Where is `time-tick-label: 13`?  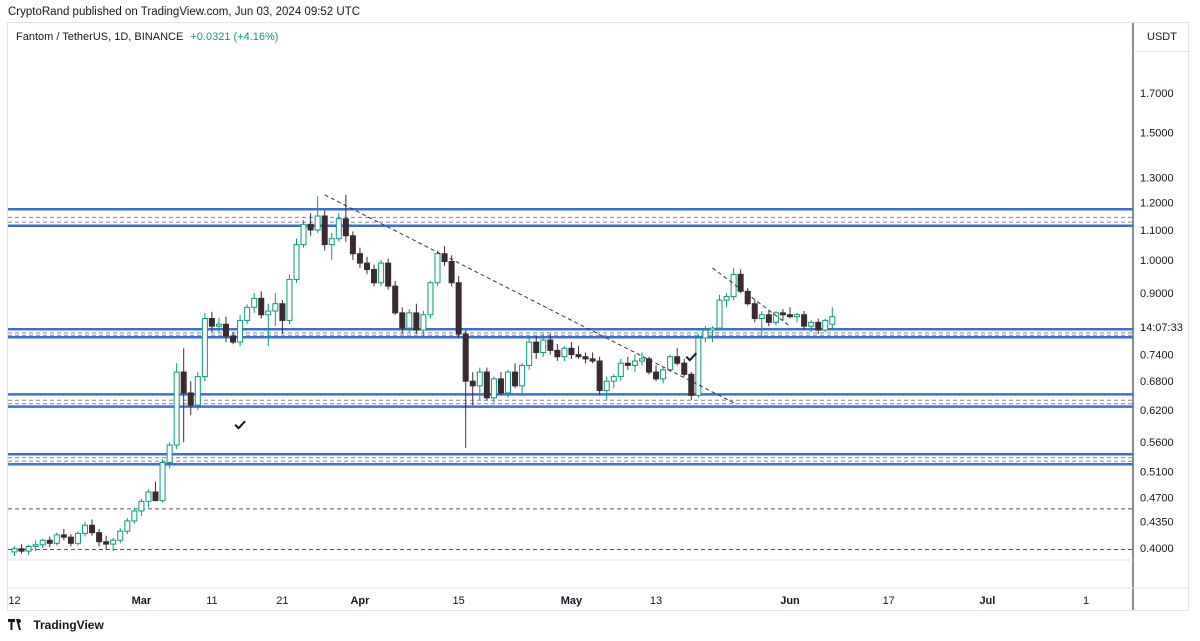
time-tick-label: 13 is located at coordinates (656, 601).